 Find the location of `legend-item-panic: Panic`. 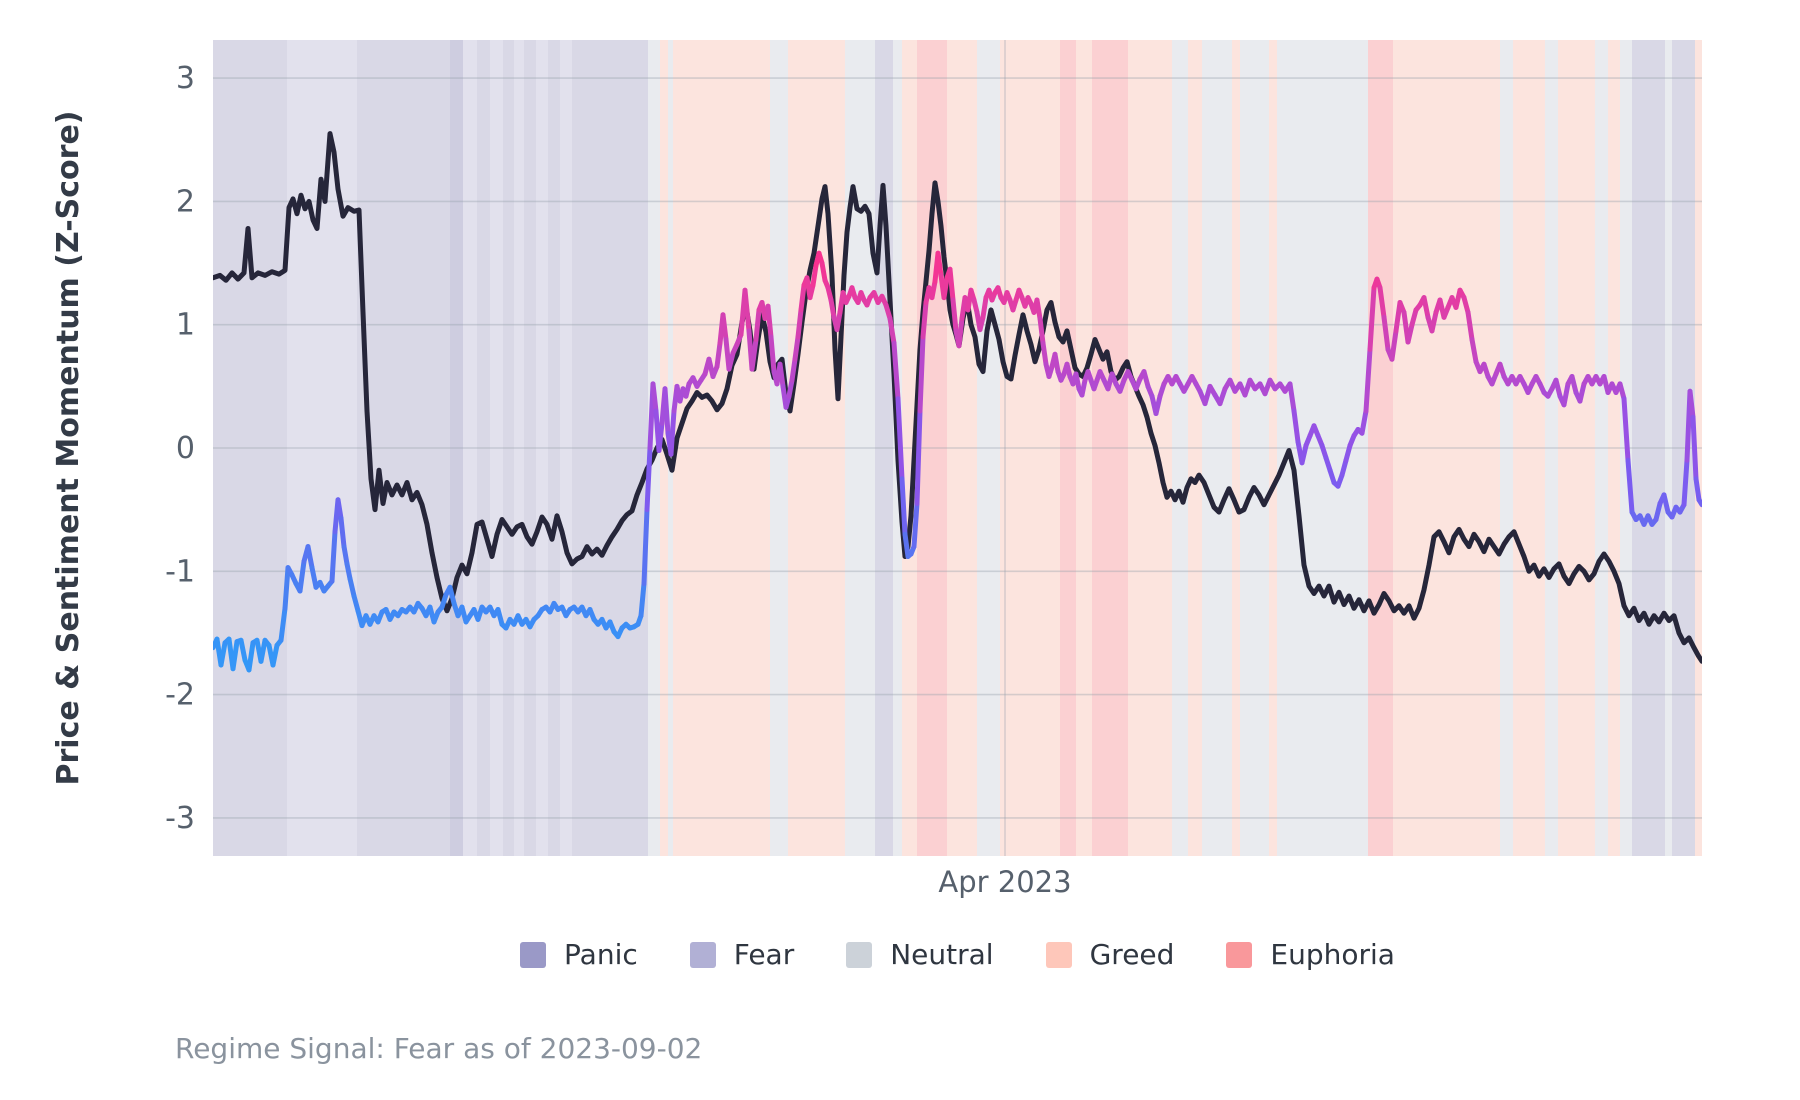

legend-item-panic: Panic is located at coordinates (579, 954).